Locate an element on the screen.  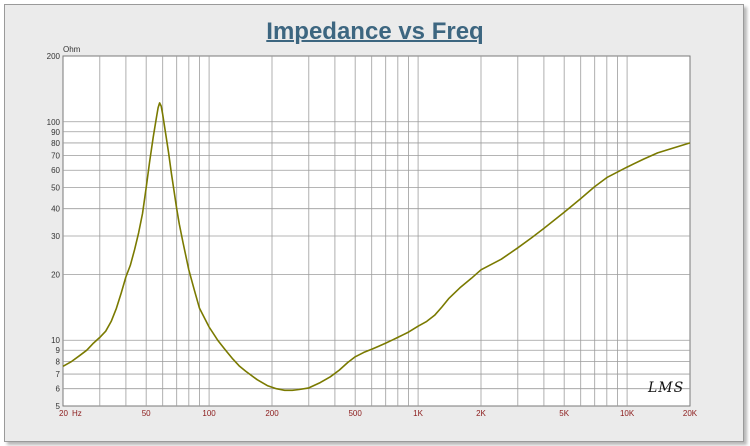
y-tick-label: 20 is located at coordinates (55, 274).